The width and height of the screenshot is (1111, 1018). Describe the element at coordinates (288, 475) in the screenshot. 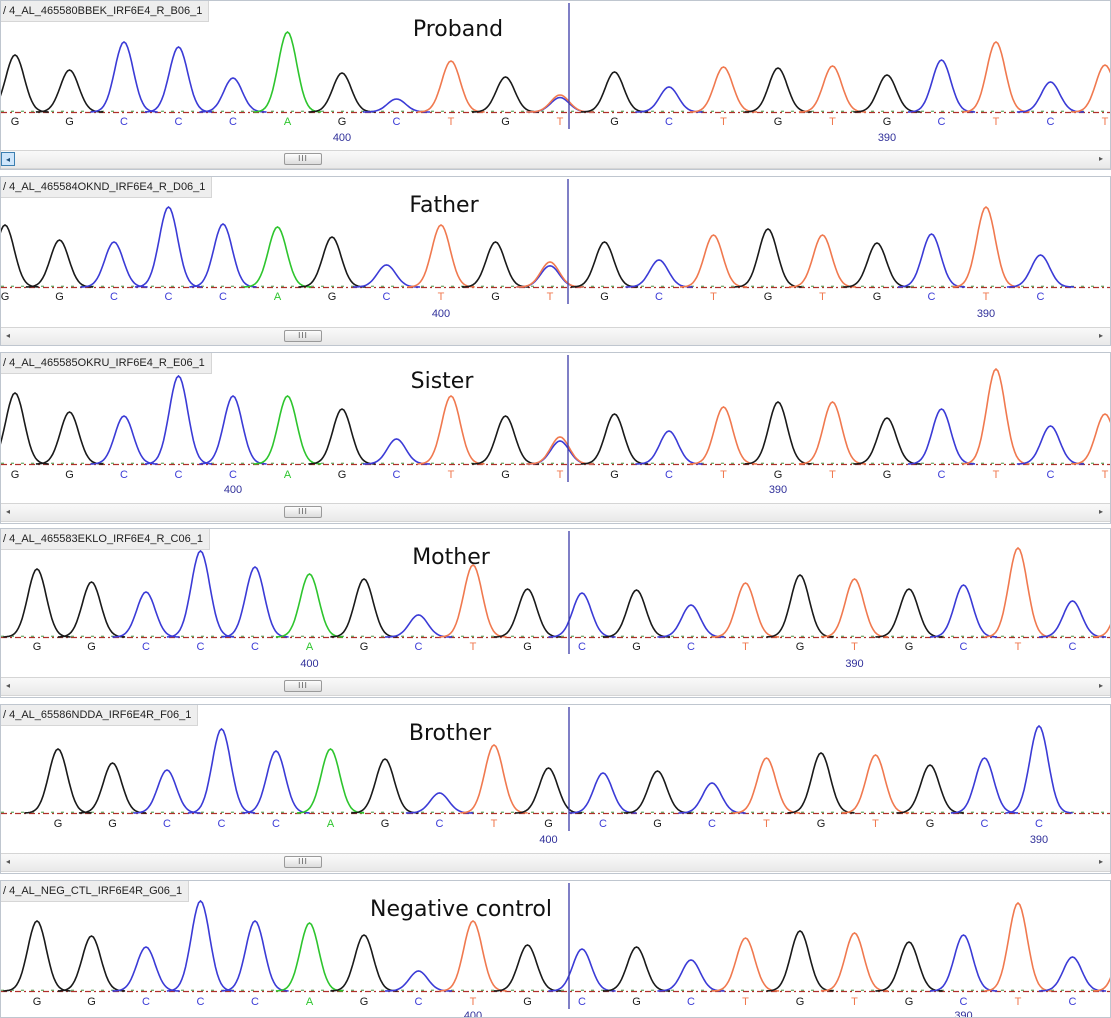

I see `base-call: A` at that location.